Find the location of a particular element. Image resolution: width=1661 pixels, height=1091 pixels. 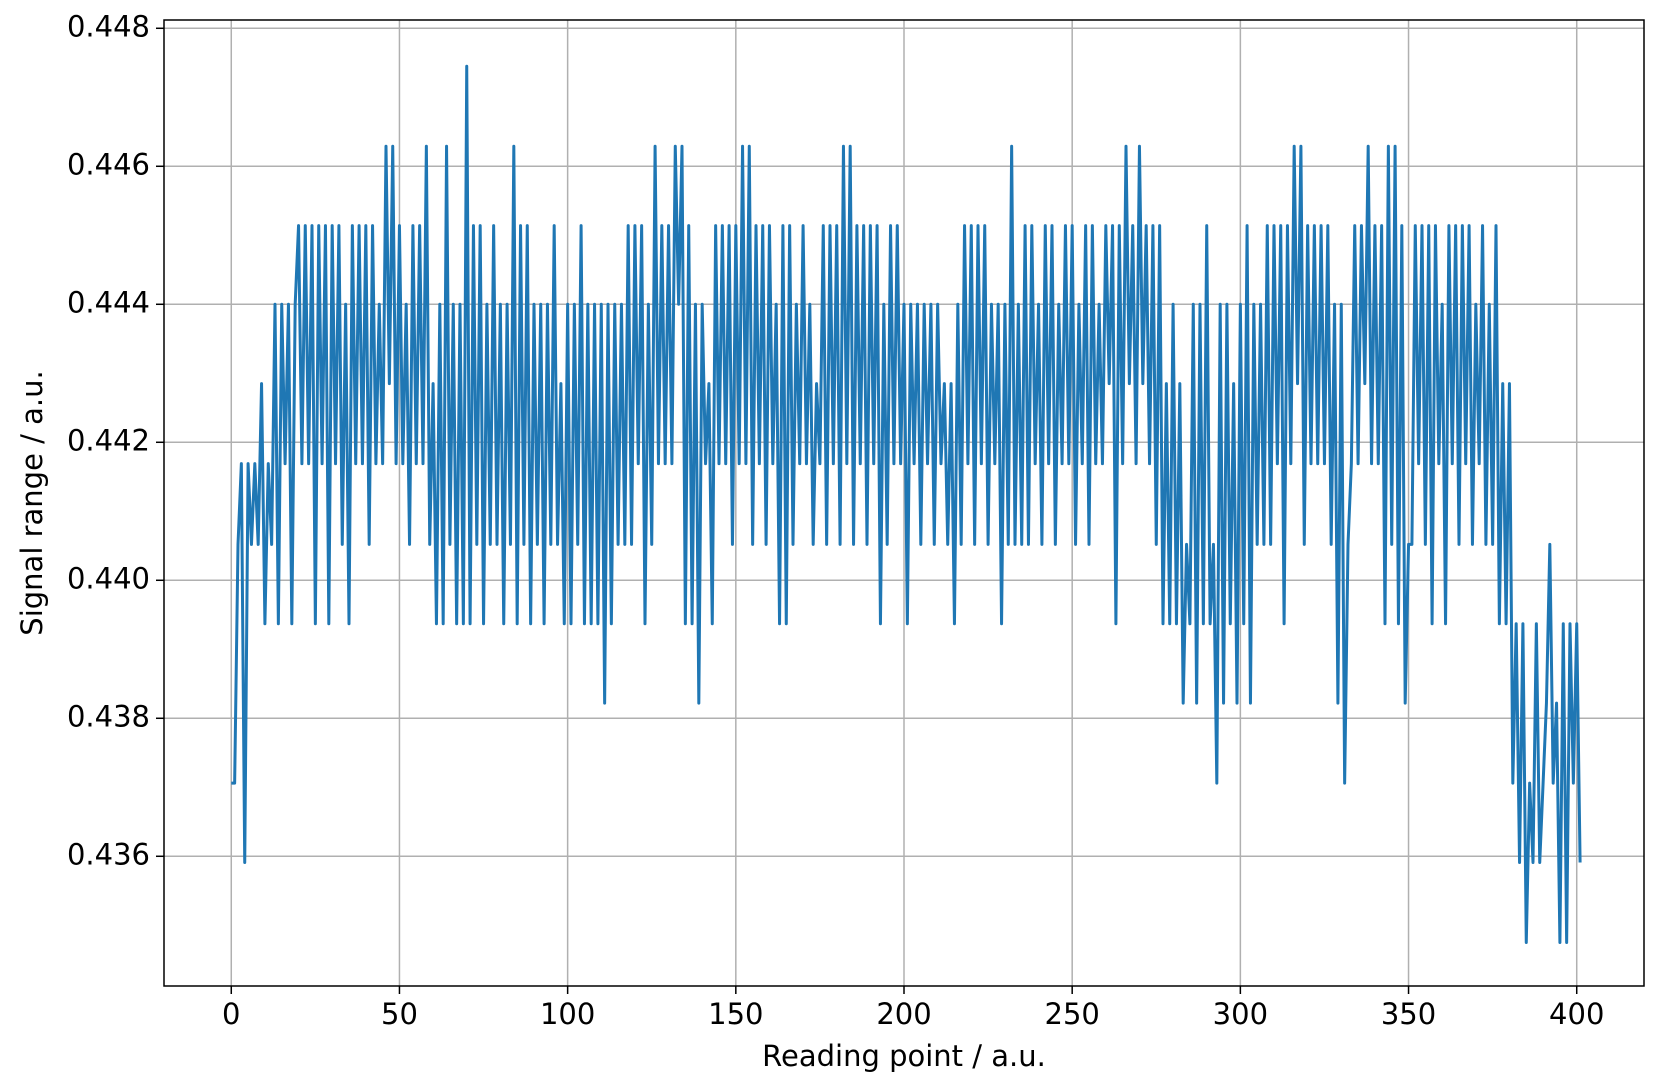

x-tick-label: 0 is located at coordinates (231, 1014).